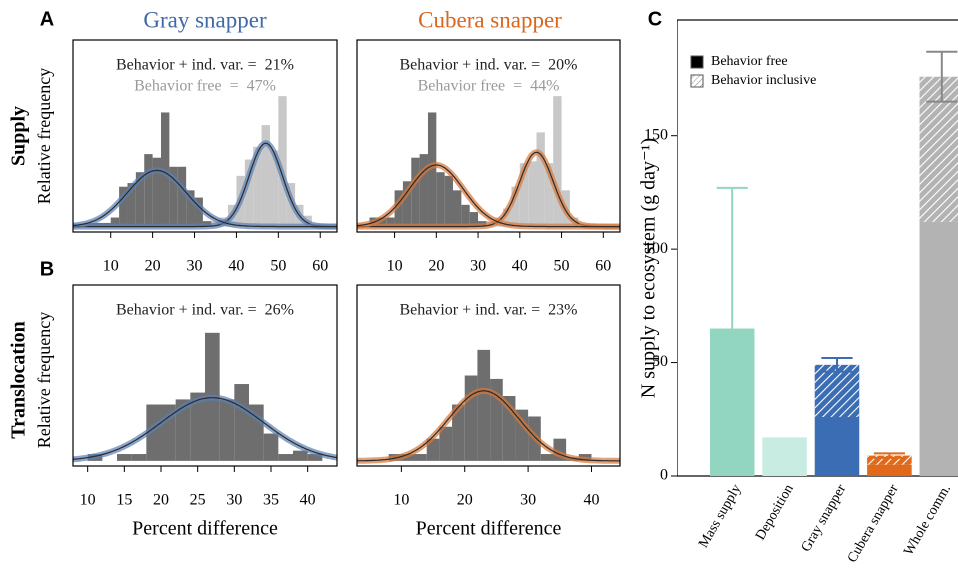 This screenshot has width=958, height=574. Describe the element at coordinates (205, 65) in the screenshot. I see `annotation: Behavior + ind. var. = 21%` at that location.